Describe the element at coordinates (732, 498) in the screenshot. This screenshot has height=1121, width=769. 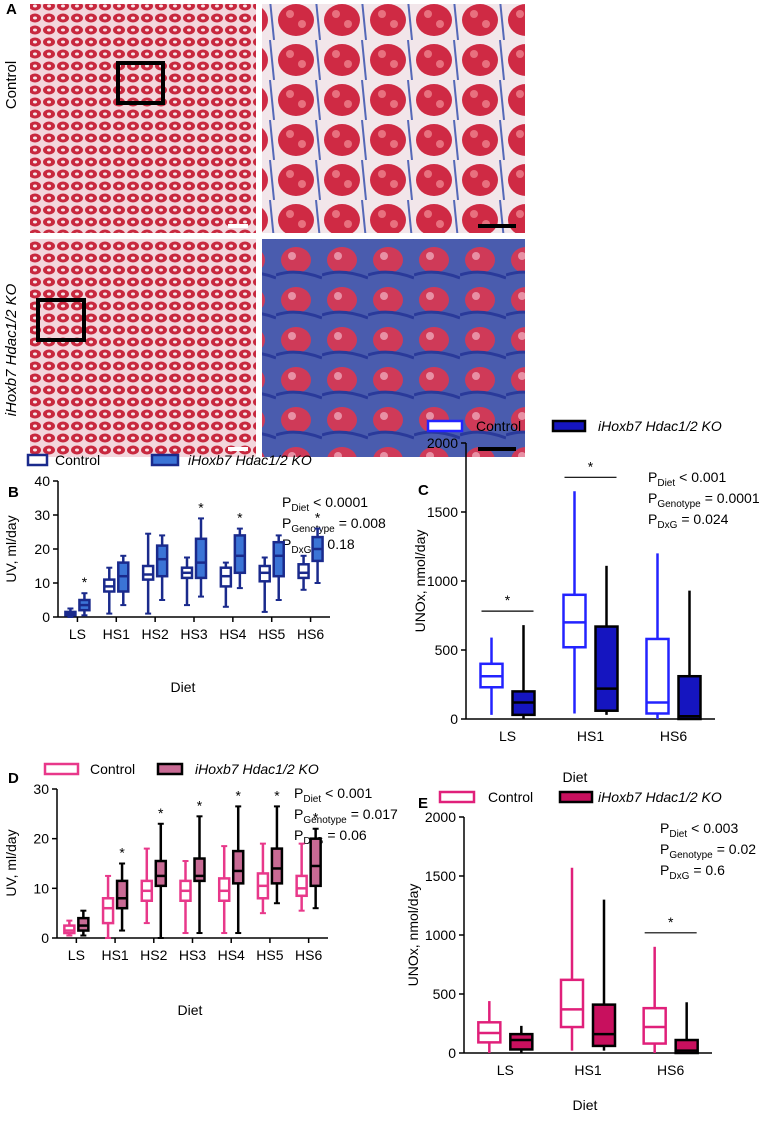
I see `stat-value: = 0.0001` at that location.